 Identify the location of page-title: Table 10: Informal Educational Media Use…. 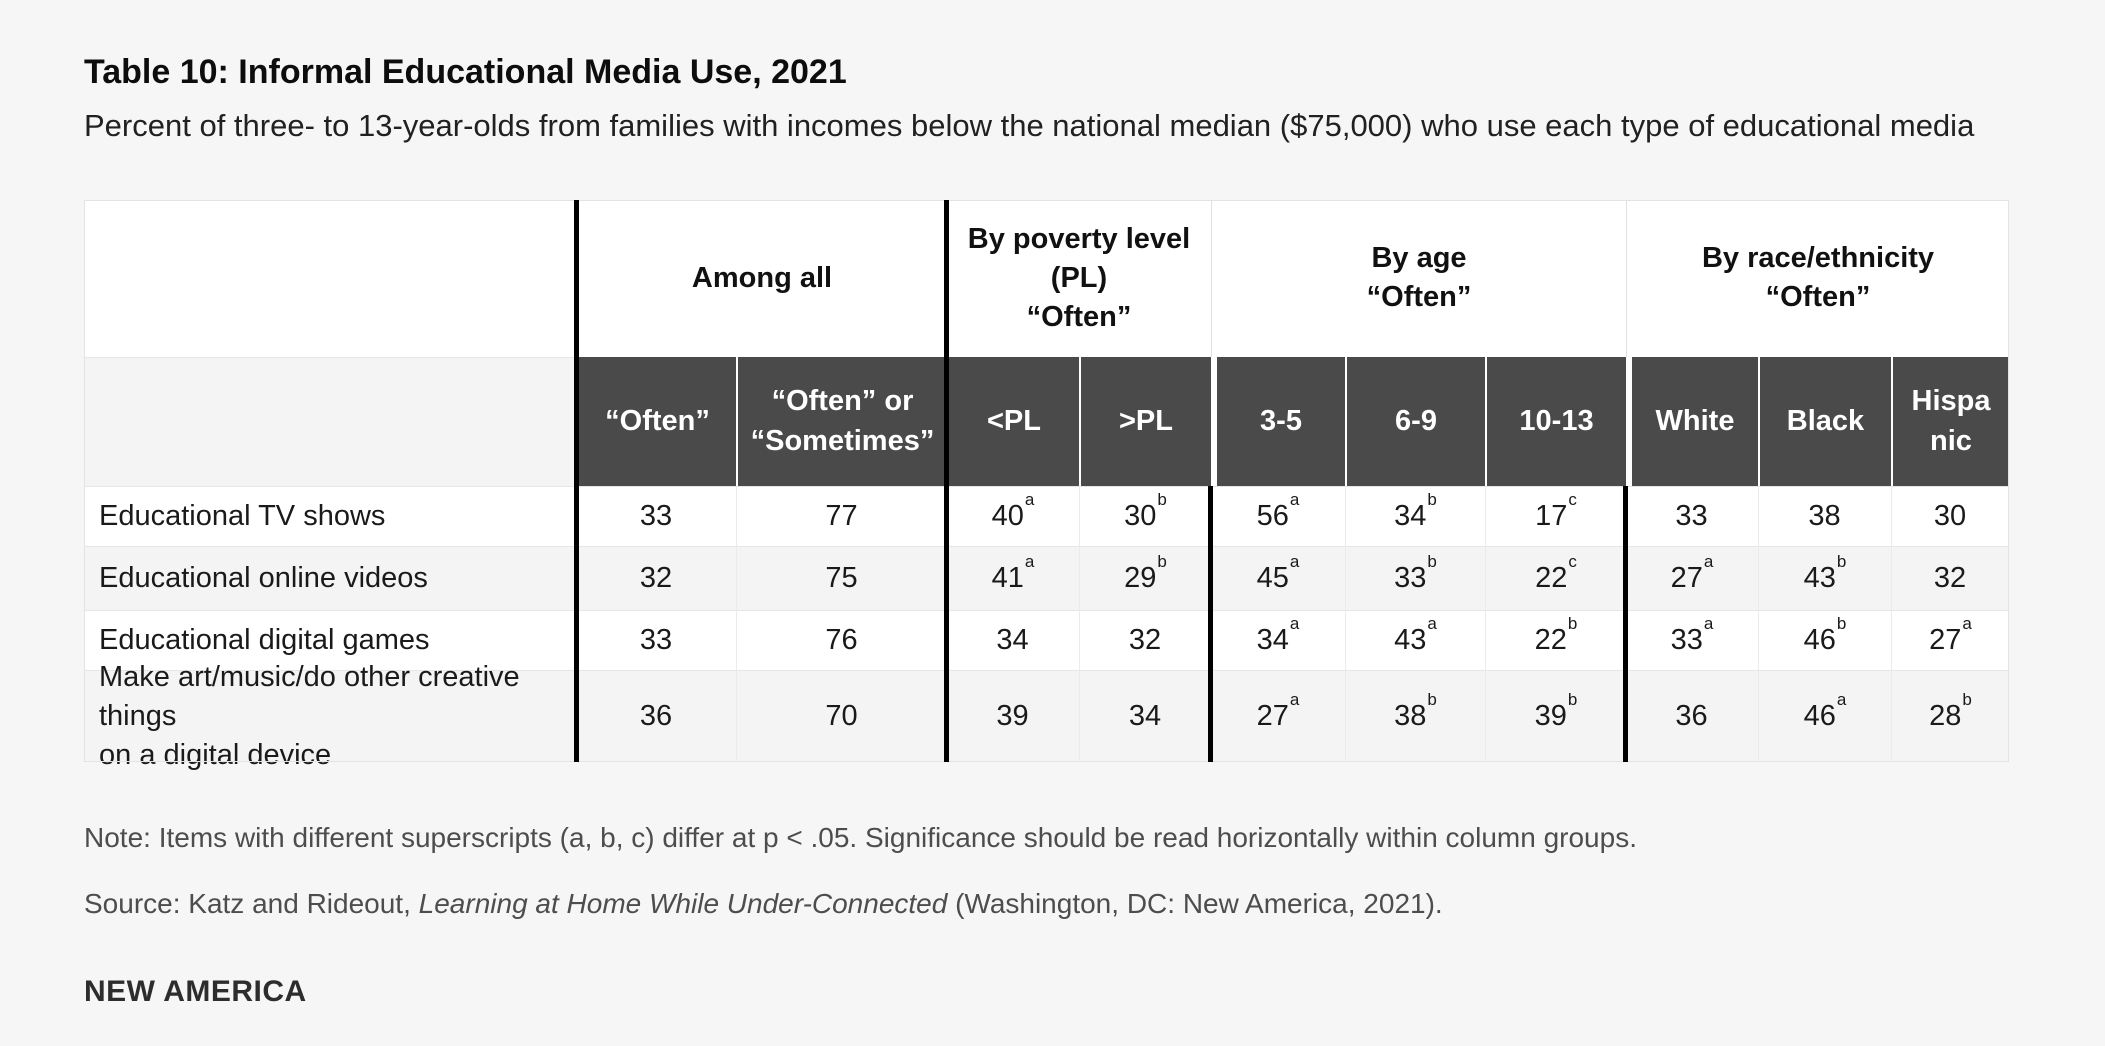
(465, 72).